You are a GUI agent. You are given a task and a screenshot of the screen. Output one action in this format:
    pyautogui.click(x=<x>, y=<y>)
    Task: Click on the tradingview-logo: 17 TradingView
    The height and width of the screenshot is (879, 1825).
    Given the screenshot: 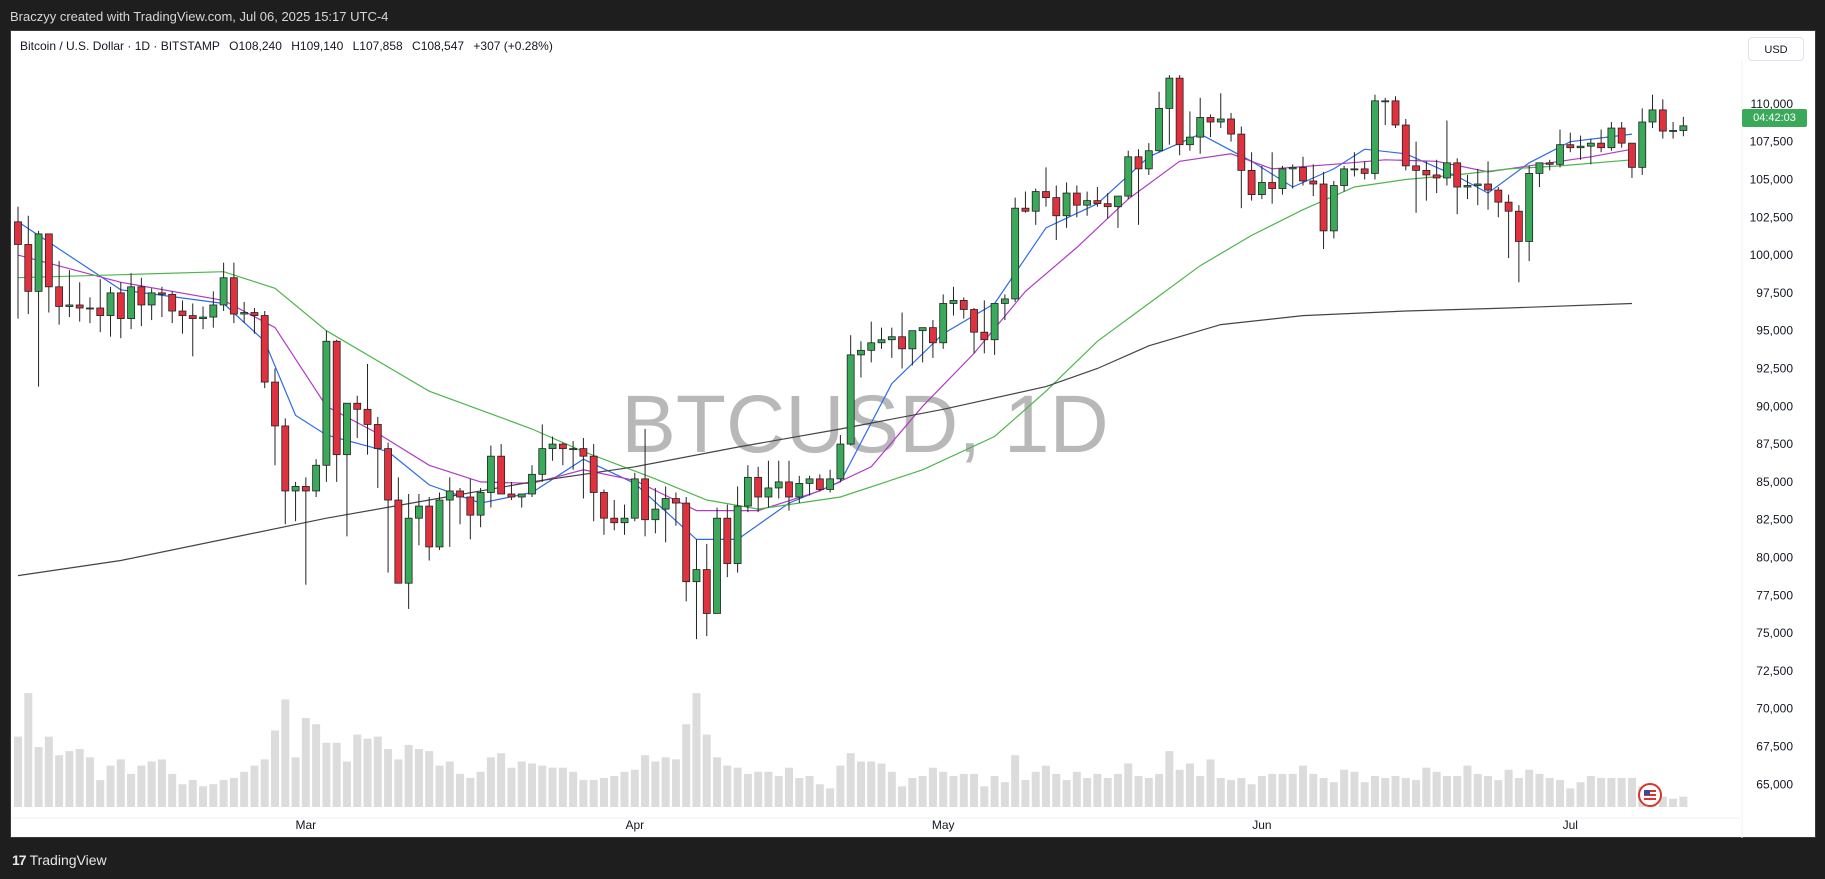 What is the action you would take?
    pyautogui.click(x=59, y=860)
    